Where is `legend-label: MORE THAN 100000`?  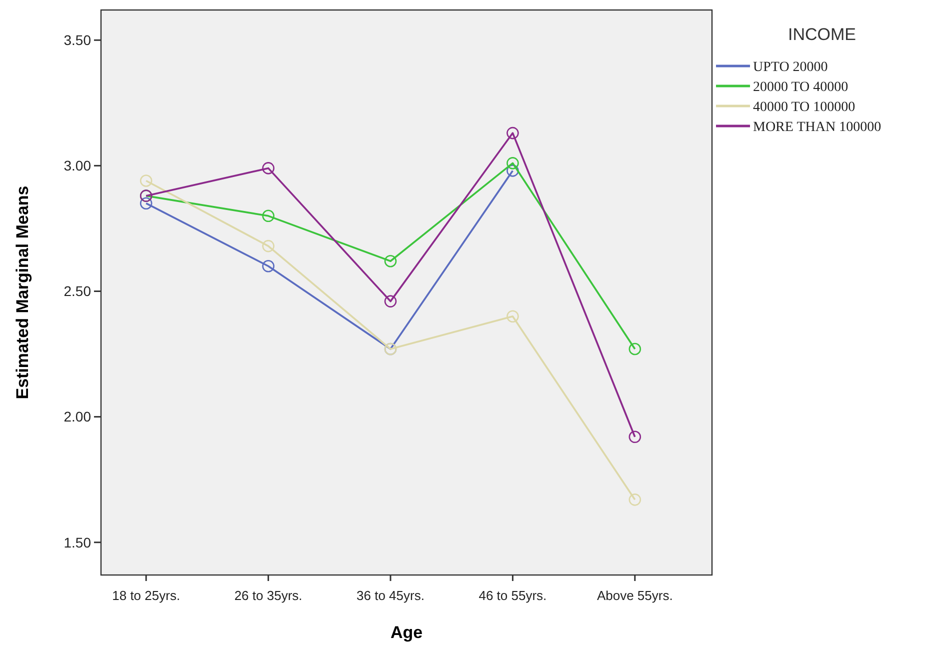 legend-label: MORE THAN 100000 is located at coordinates (817, 127).